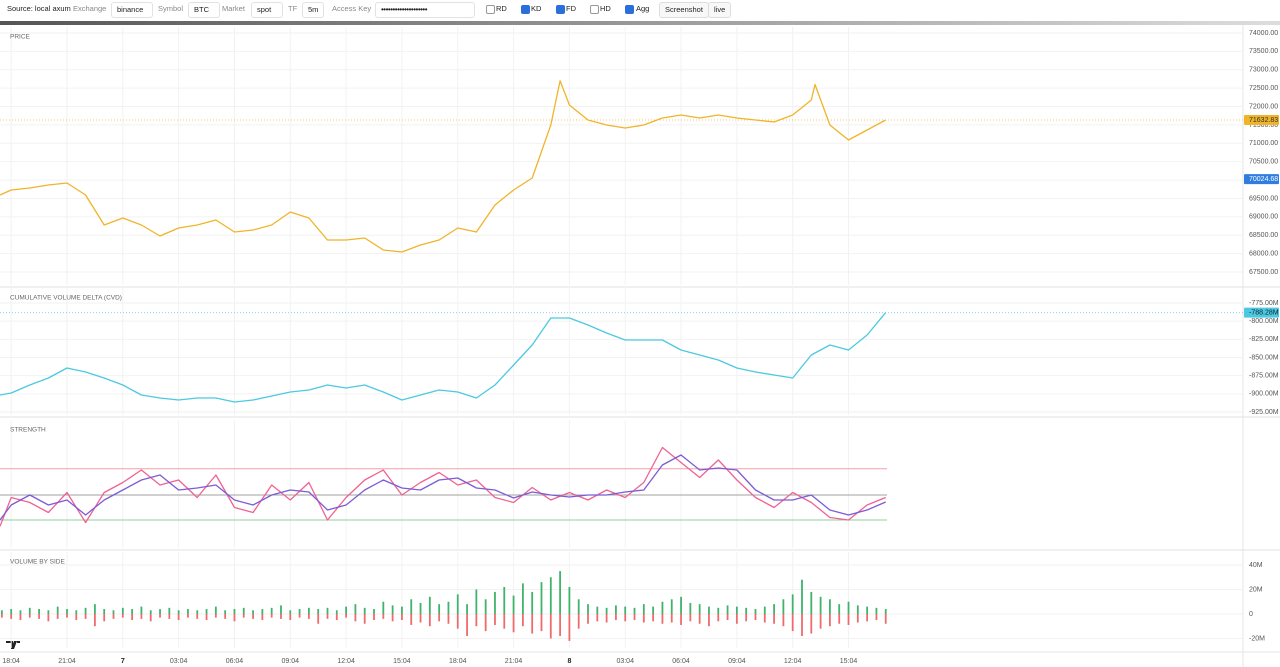 This screenshot has width=1280, height=667. What do you see at coordinates (1264, 339) in the screenshot?
I see `y-tick-label: -825.00M` at bounding box center [1264, 339].